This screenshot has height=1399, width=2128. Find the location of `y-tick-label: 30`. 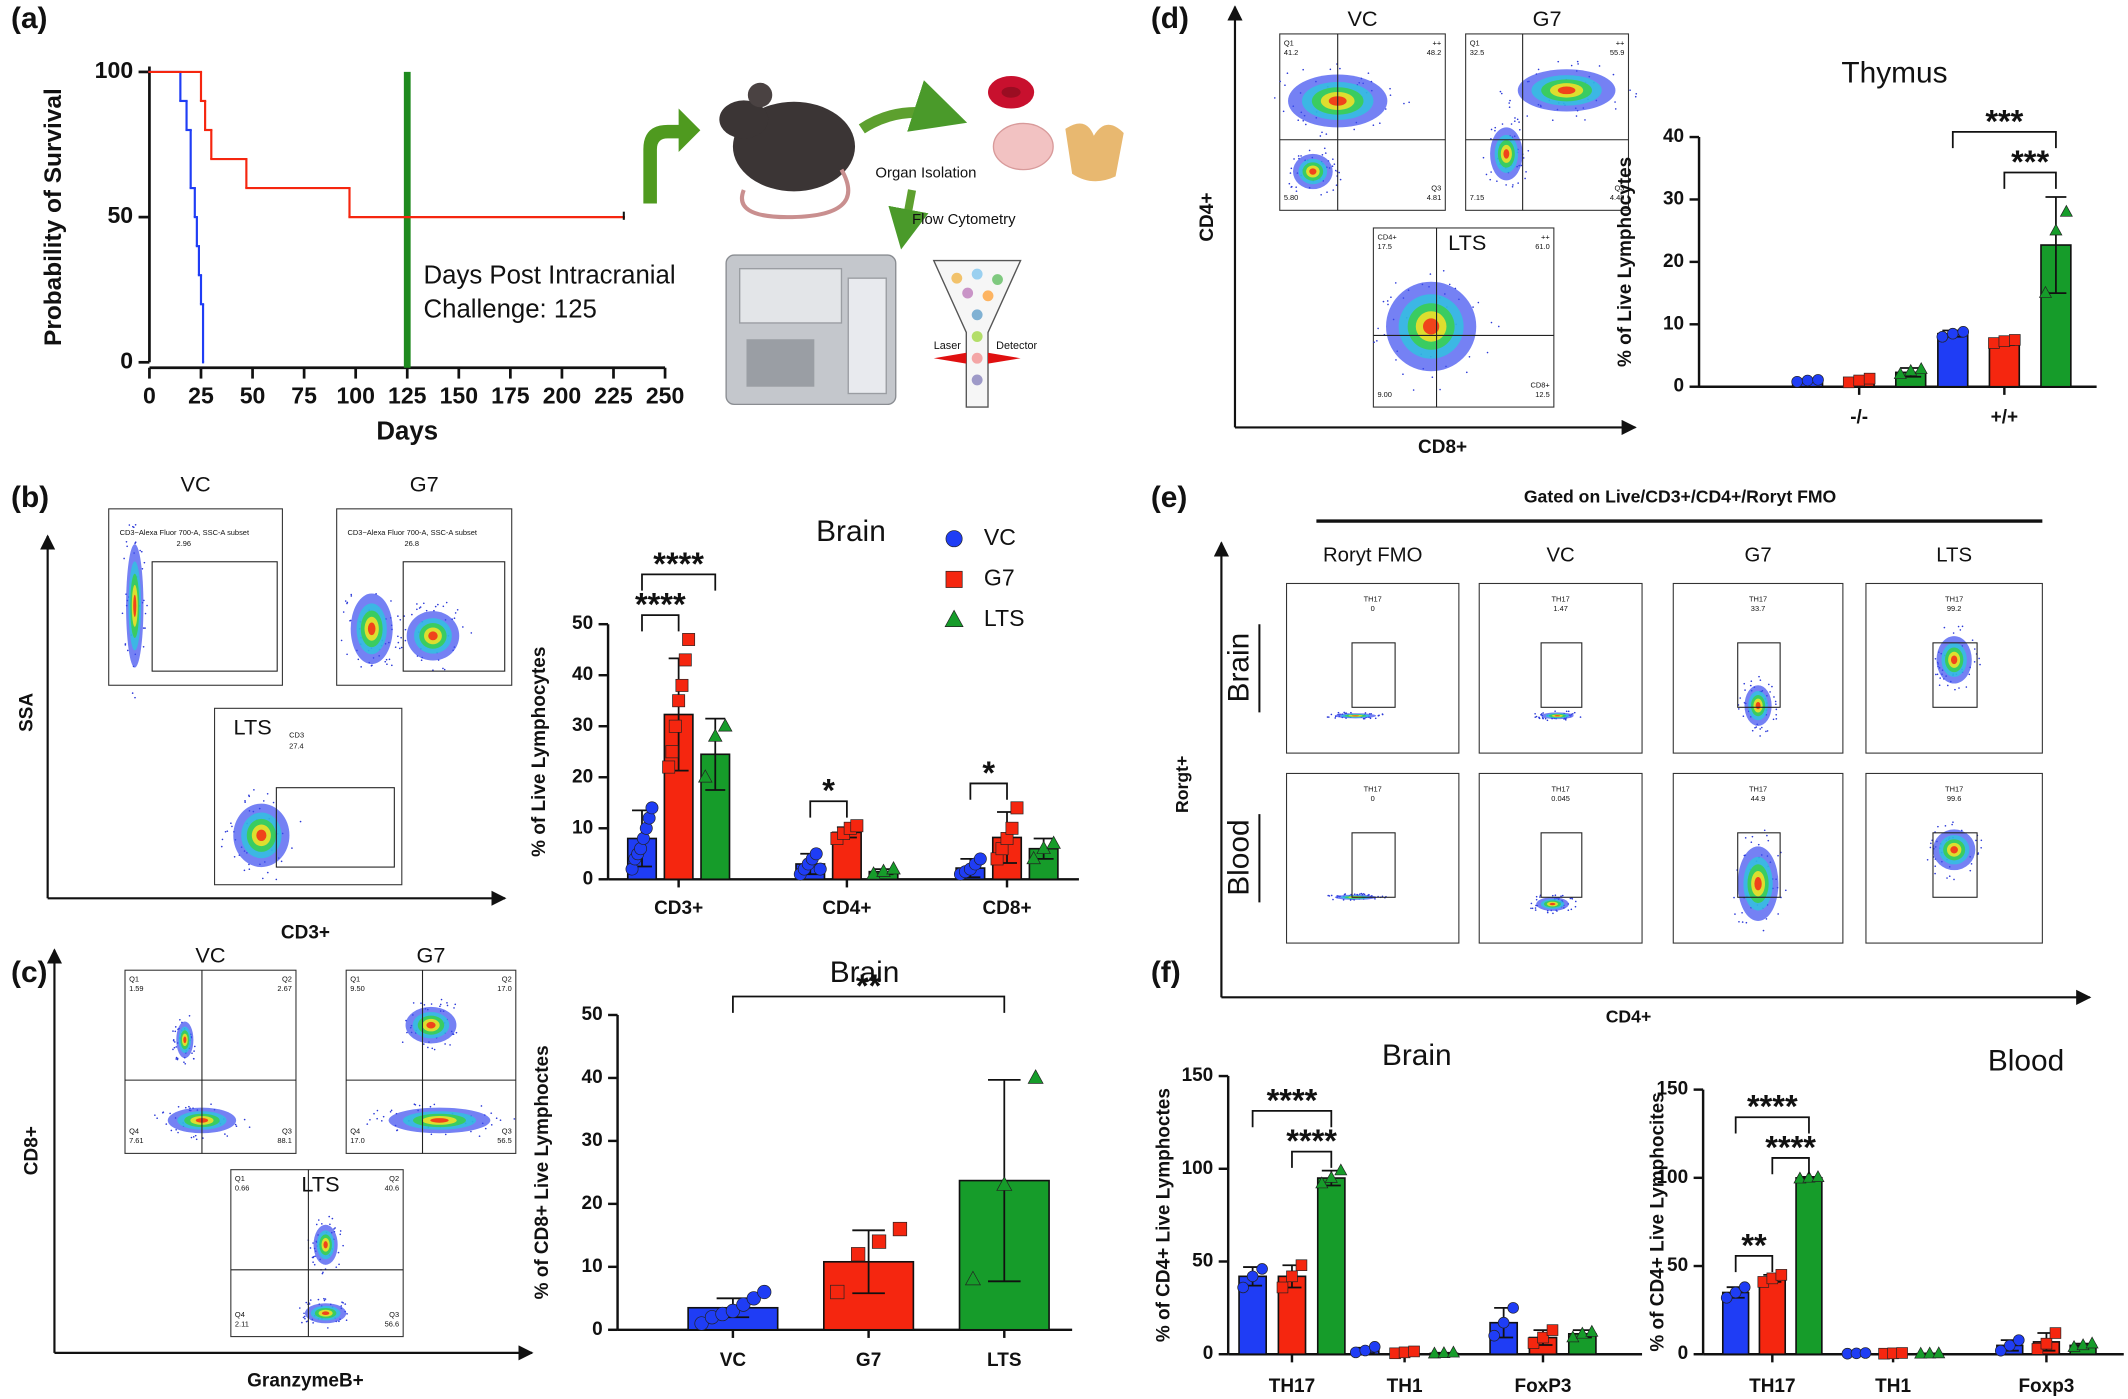

y-tick-label: 30 is located at coordinates (582, 725).